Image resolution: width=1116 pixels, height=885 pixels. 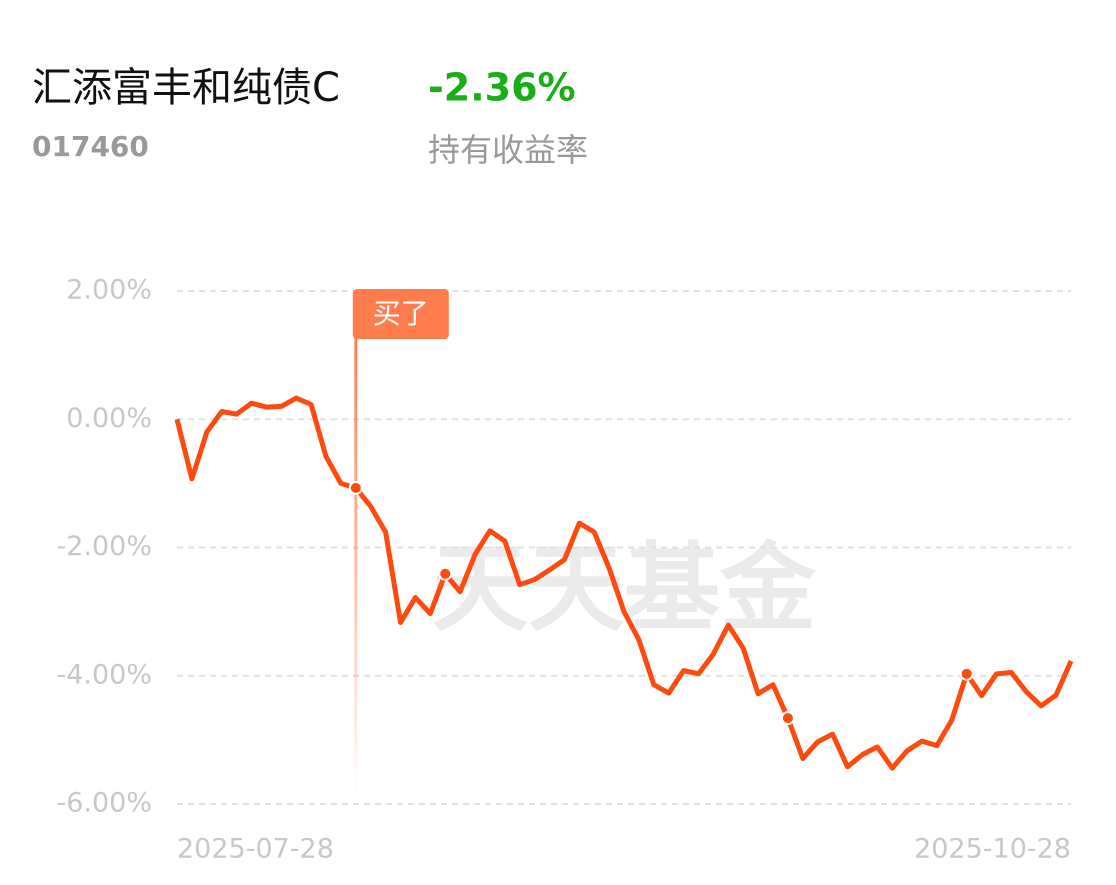 What do you see at coordinates (502, 88) in the screenshot?
I see `holding-return: -2.36%` at bounding box center [502, 88].